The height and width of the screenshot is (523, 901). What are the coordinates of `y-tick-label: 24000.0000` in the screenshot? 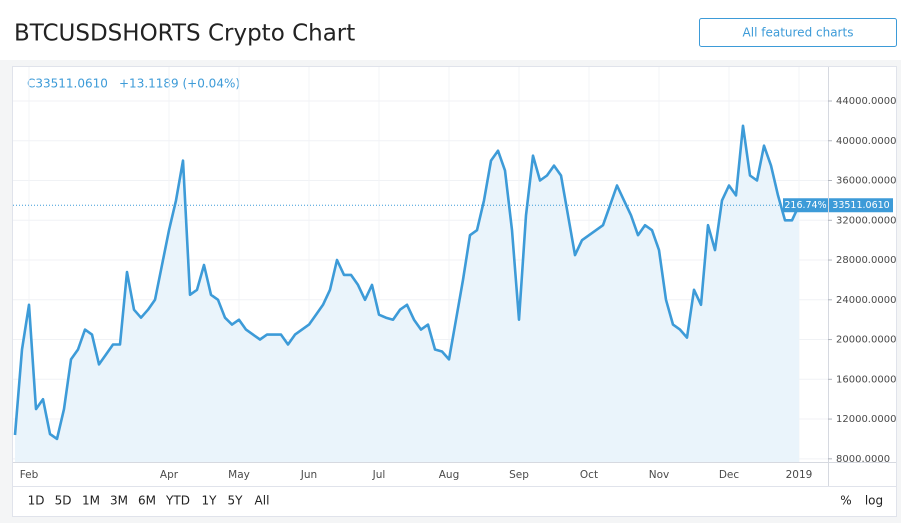 It's located at (866, 300).